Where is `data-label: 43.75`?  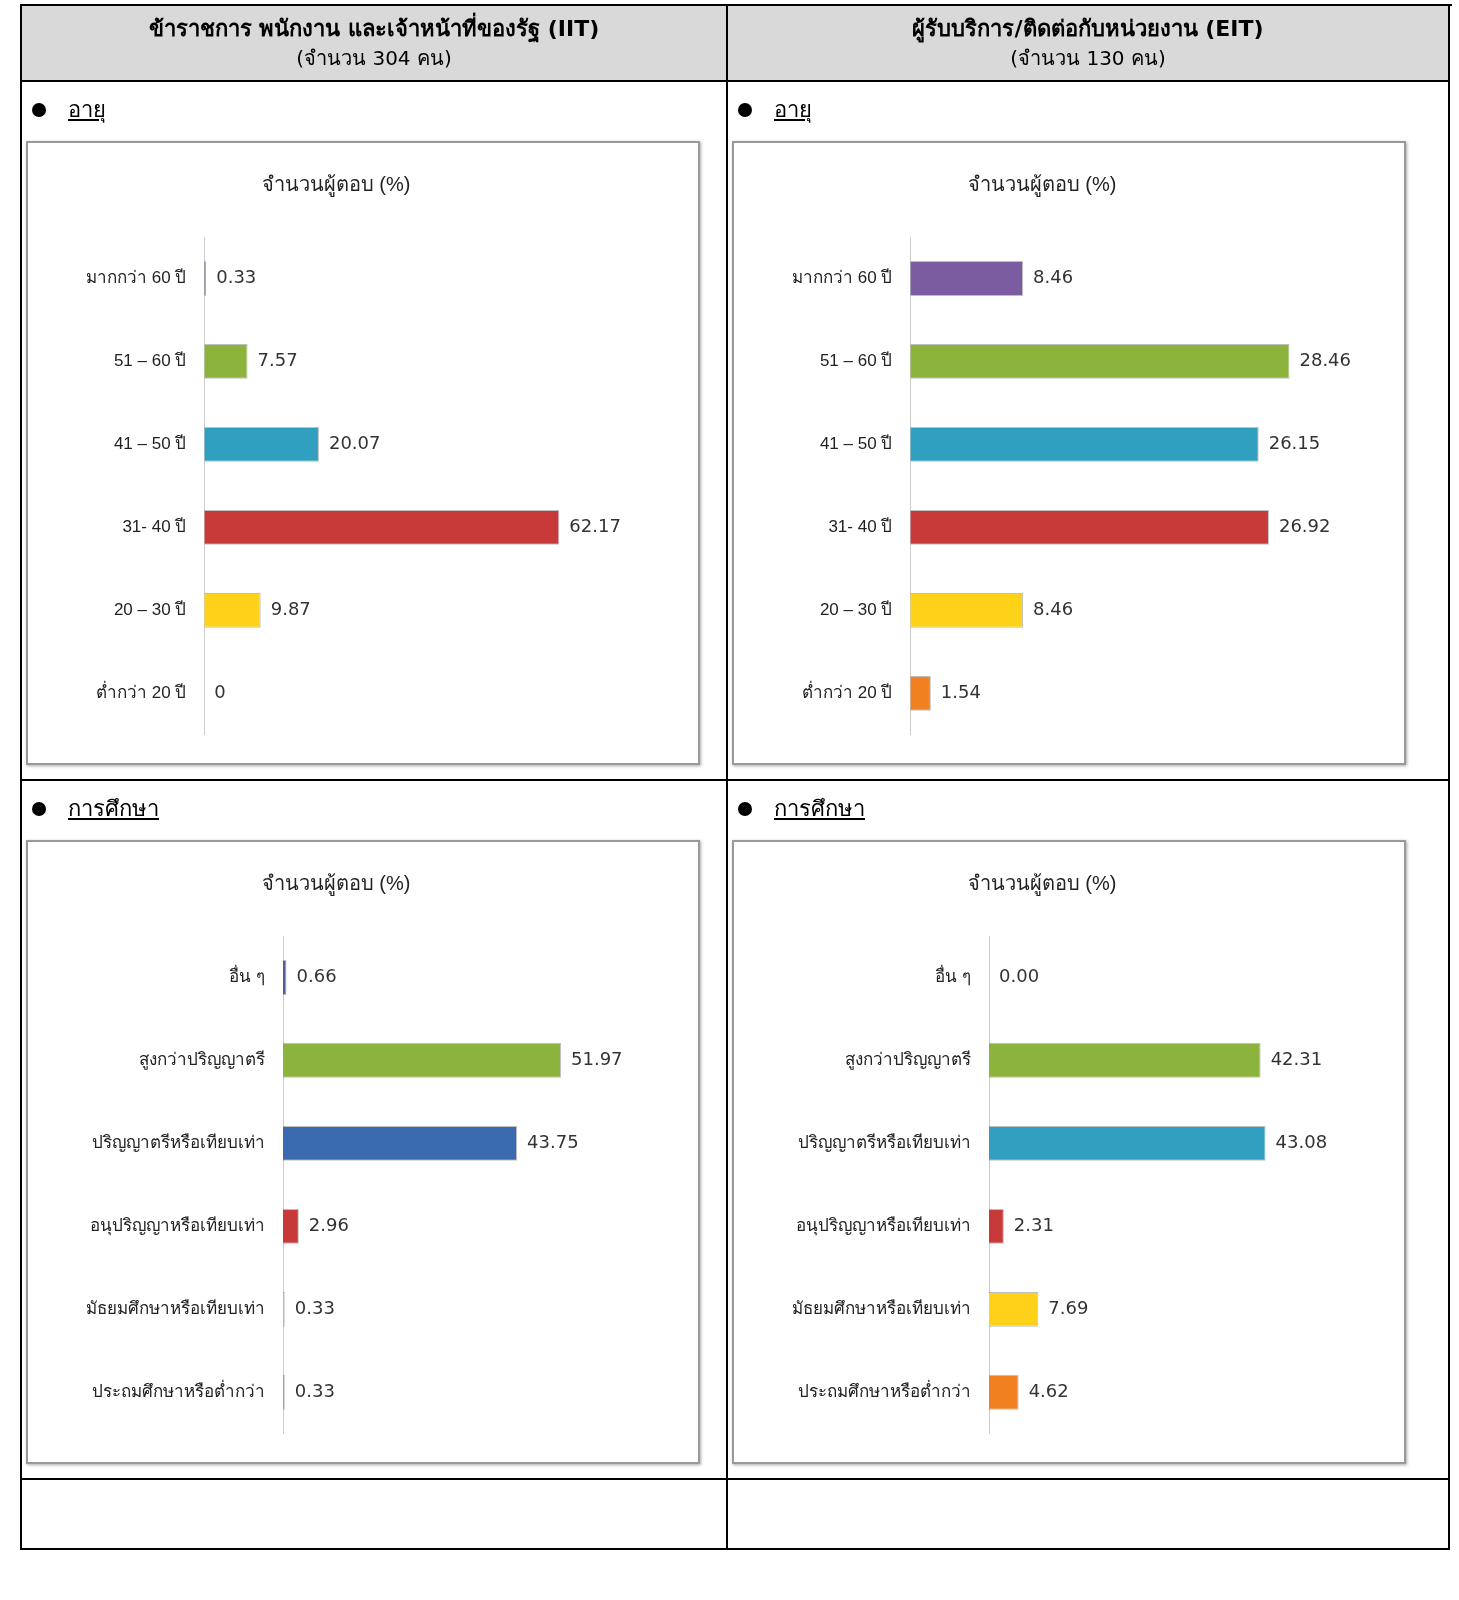 data-label: 43.75 is located at coordinates (553, 1142).